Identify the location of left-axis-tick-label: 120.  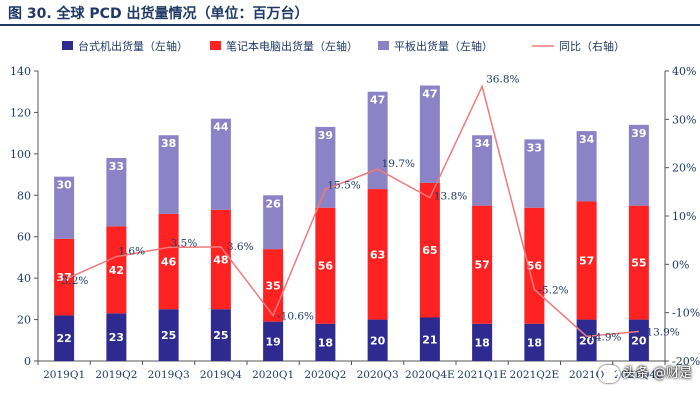
(20, 112).